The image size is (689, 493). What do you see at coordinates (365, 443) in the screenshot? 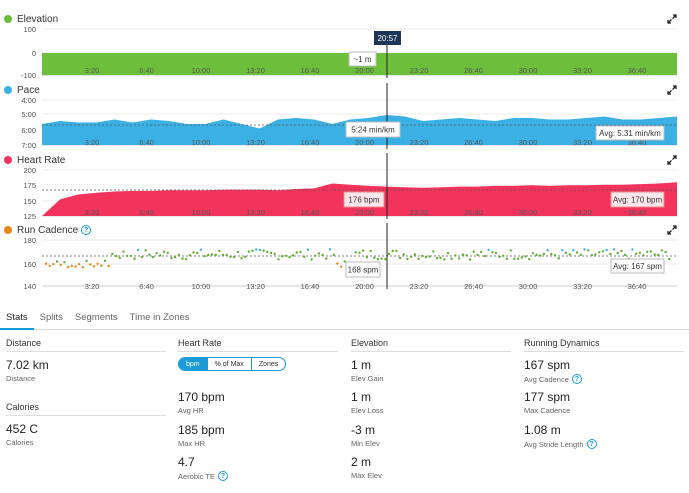
I see `min-elev-label: Min Elev` at bounding box center [365, 443].